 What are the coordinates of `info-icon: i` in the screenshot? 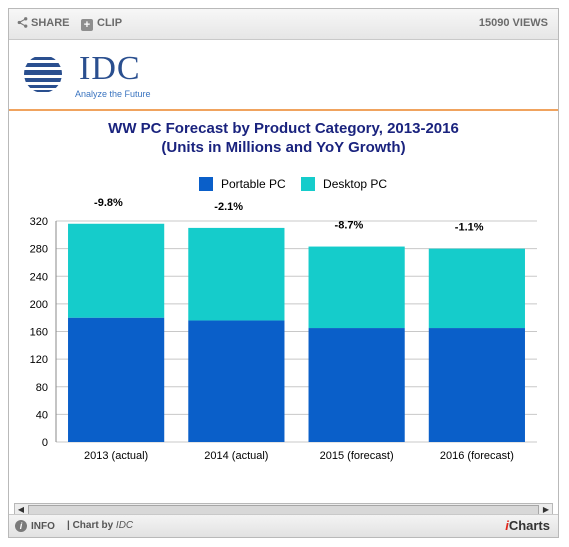 It's located at (21, 526).